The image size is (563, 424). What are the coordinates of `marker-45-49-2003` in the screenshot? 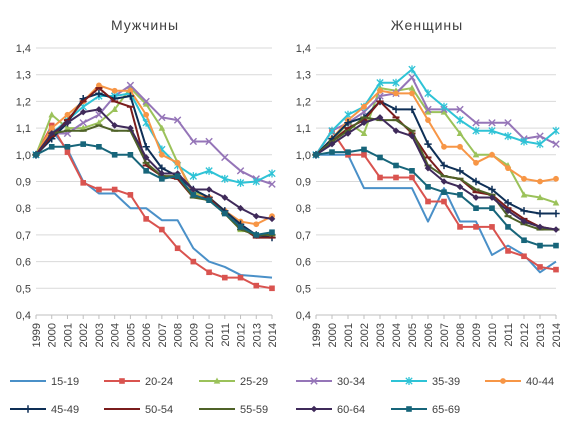 It's located at (99, 93).